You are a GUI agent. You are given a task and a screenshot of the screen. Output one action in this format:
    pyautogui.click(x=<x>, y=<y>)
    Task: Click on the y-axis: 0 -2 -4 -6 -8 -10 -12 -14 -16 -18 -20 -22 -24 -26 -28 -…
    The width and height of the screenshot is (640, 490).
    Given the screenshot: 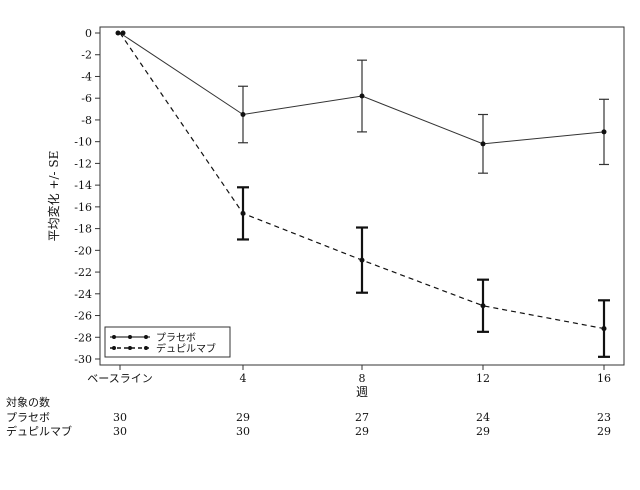 What is the action you would take?
    pyautogui.click(x=87, y=196)
    